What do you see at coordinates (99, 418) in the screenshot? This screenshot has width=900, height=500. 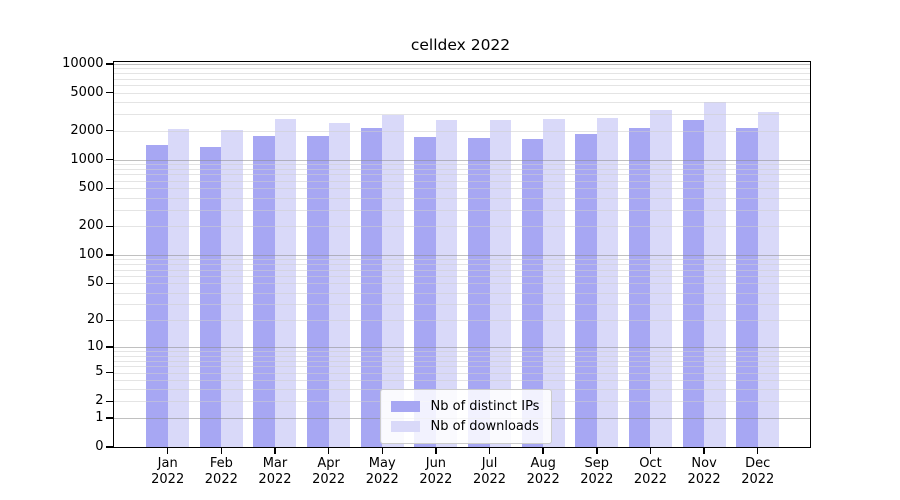 I see `y-tick-label: 1` at bounding box center [99, 418].